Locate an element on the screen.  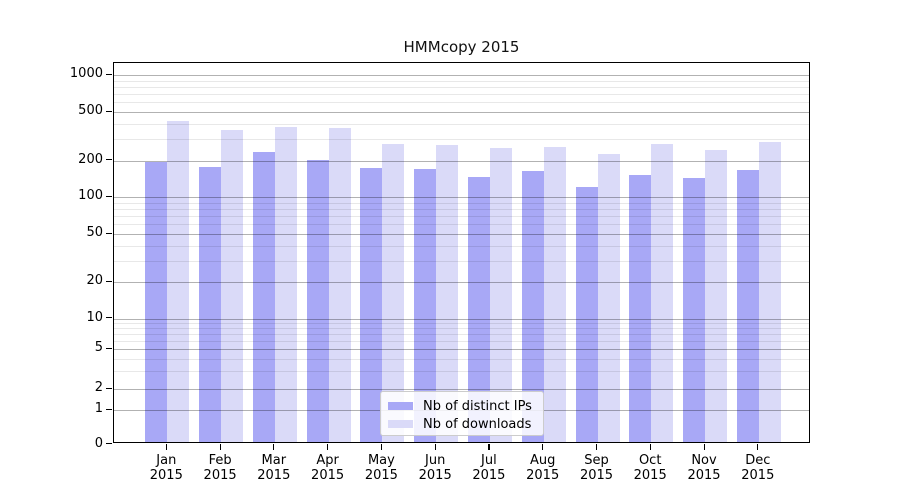
bar-distinct-ips-oct is located at coordinates (640, 308).